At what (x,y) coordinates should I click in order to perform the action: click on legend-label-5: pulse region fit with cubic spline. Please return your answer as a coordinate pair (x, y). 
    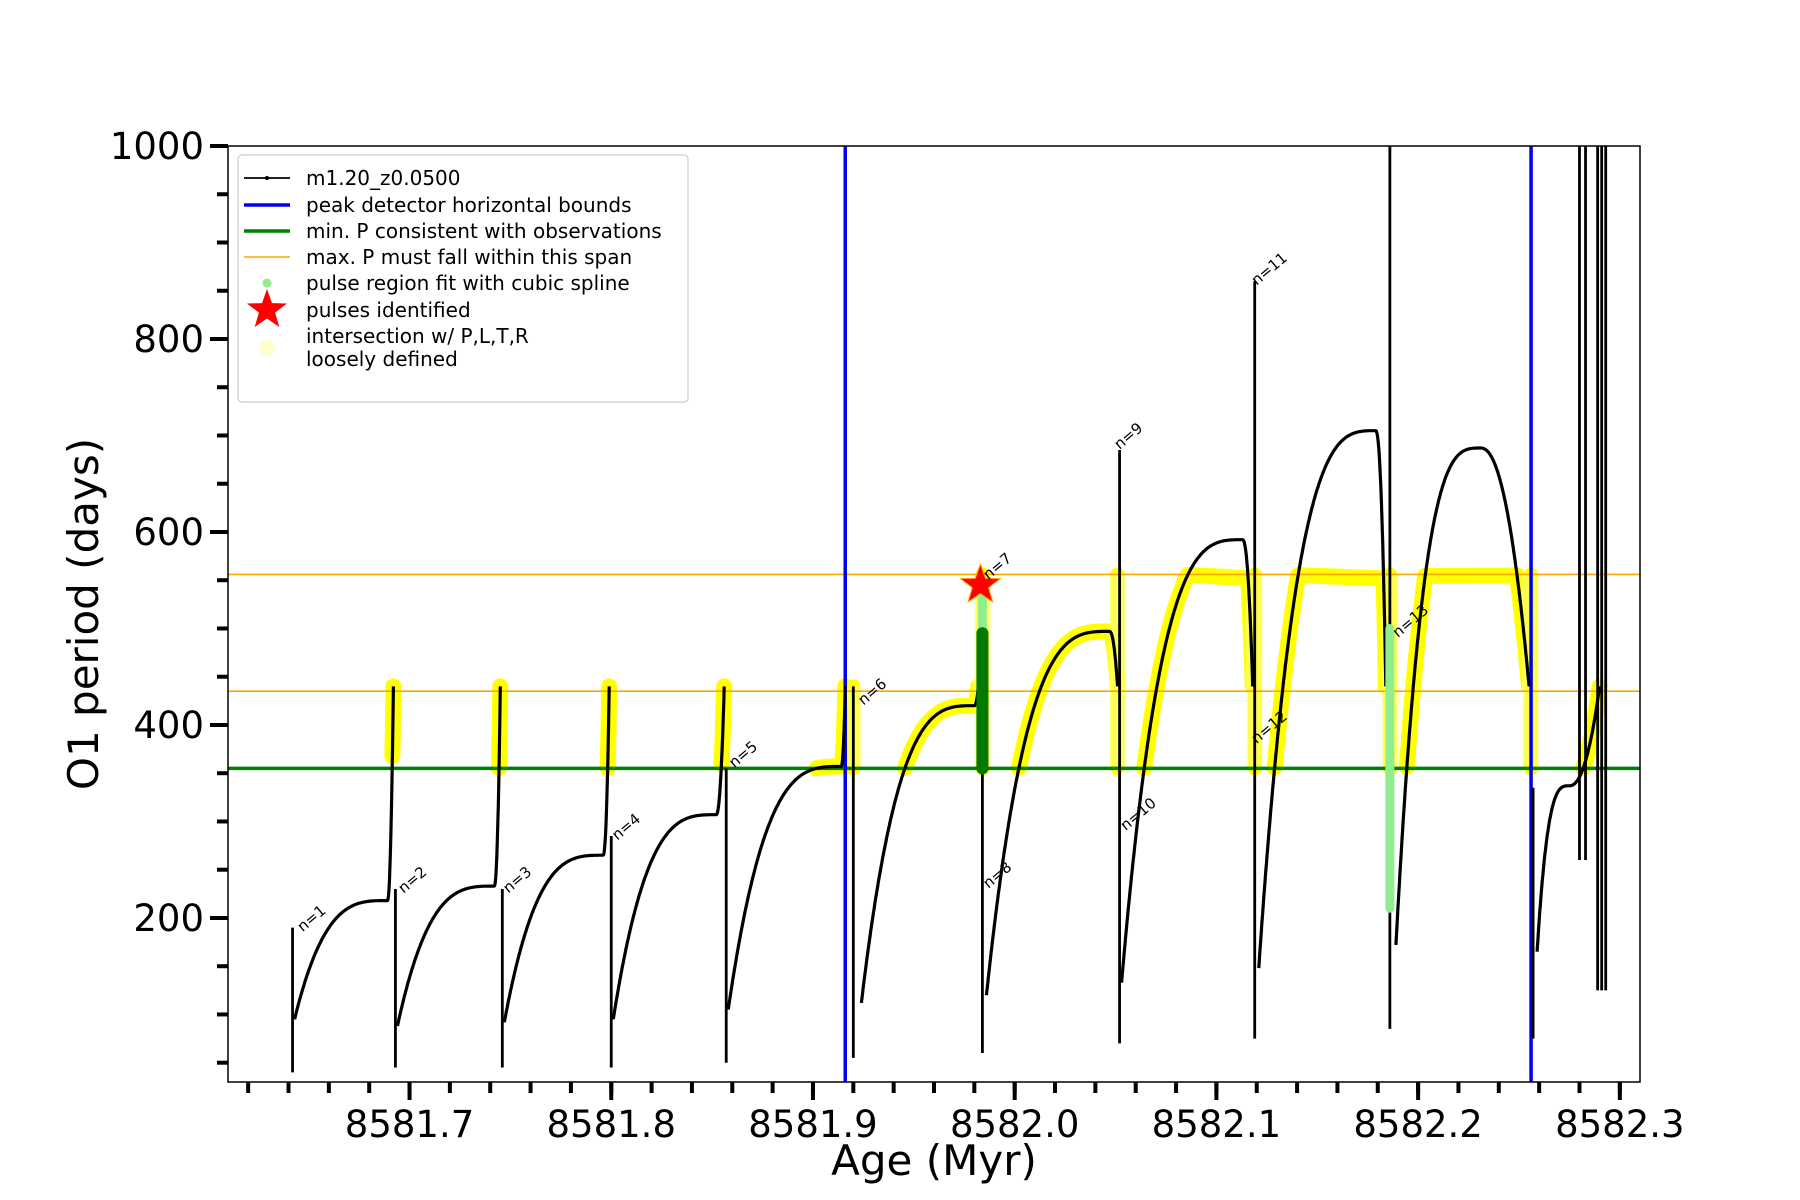
    Looking at the image, I should click on (468, 283).